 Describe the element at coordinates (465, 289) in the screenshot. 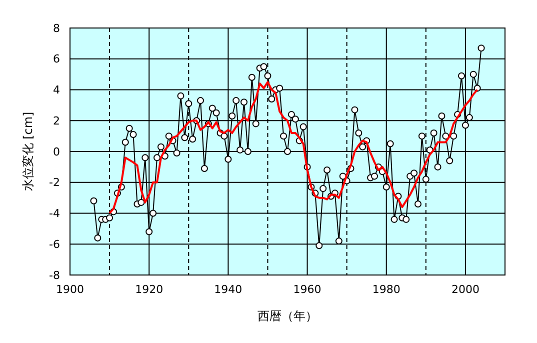

I see `x-tick-label: 2000` at that location.